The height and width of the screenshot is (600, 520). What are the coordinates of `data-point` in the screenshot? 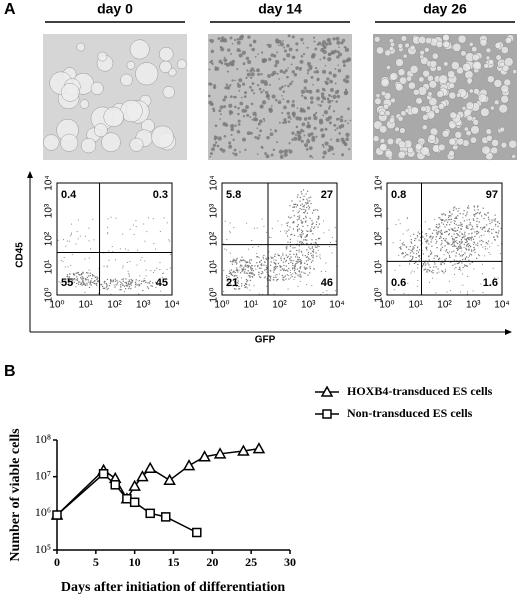 It's located at (127, 498).